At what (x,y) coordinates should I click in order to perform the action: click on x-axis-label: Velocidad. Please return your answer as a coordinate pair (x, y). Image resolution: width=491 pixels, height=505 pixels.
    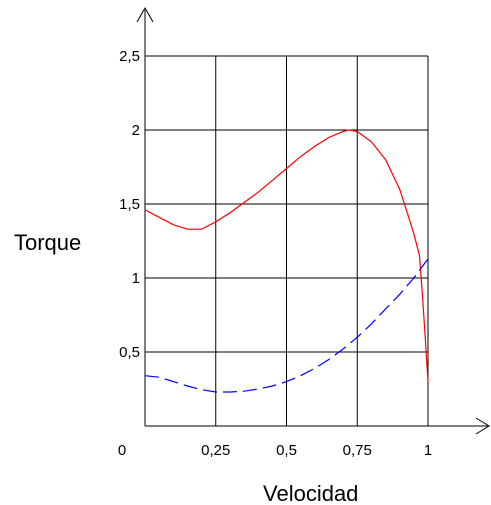
    Looking at the image, I should click on (310, 493).